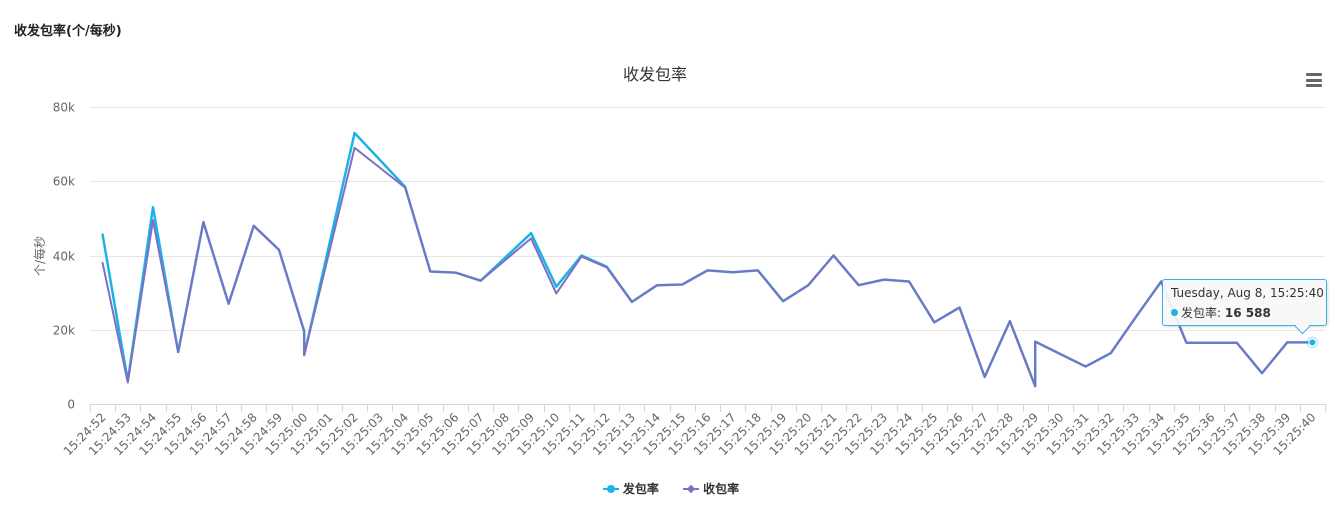 The width and height of the screenshot is (1342, 514). I want to click on tooltip-row: 发包率: 16 588, so click(1244, 312).